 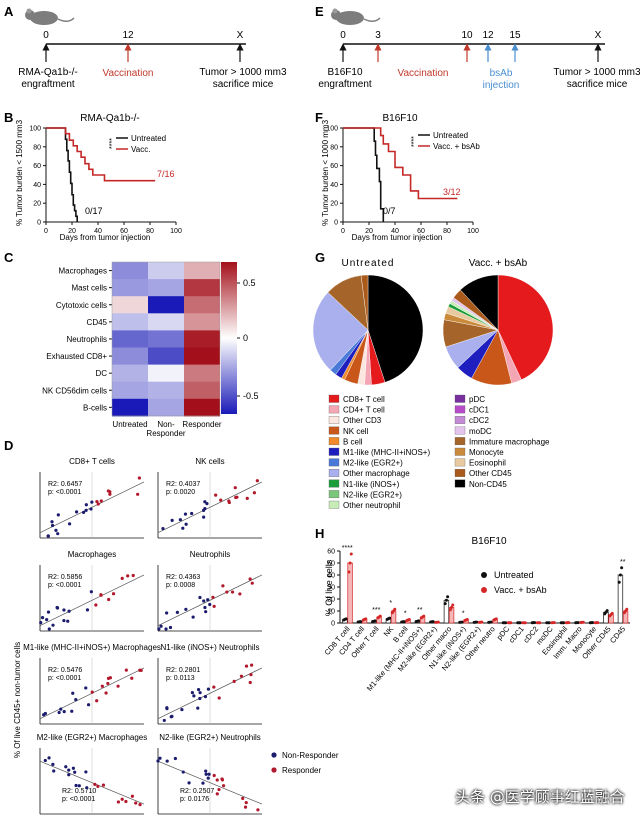 I want to click on significance-stars: ***, so click(x=376, y=610).